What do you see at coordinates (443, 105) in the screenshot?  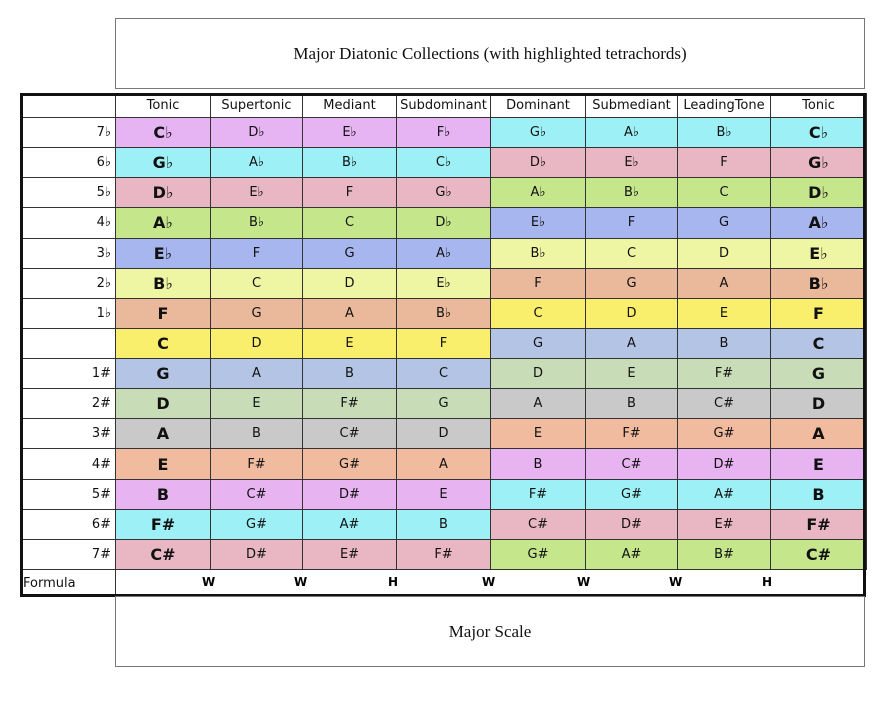 I see `column-header: Subdominant` at bounding box center [443, 105].